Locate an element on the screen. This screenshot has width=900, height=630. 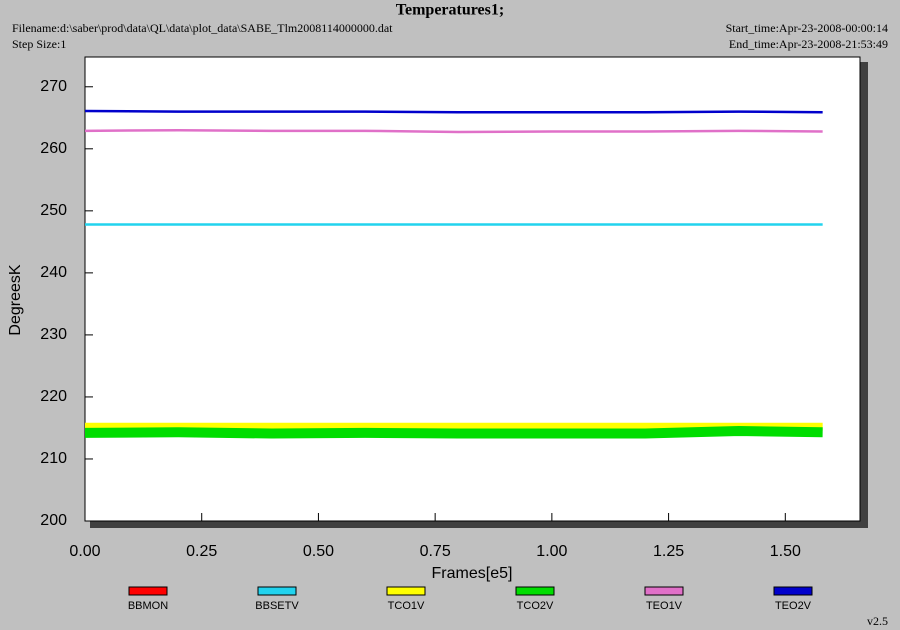
x-tick-label: 0.50 is located at coordinates (318, 551).